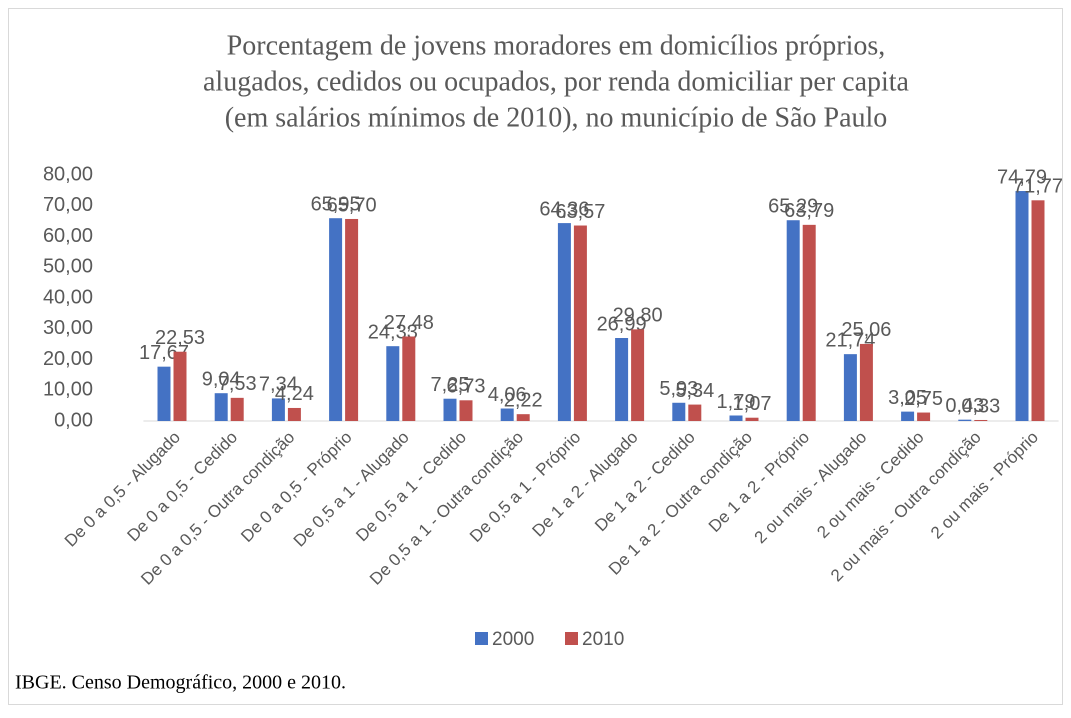  I want to click on data-label: 65,29, so click(793, 207).